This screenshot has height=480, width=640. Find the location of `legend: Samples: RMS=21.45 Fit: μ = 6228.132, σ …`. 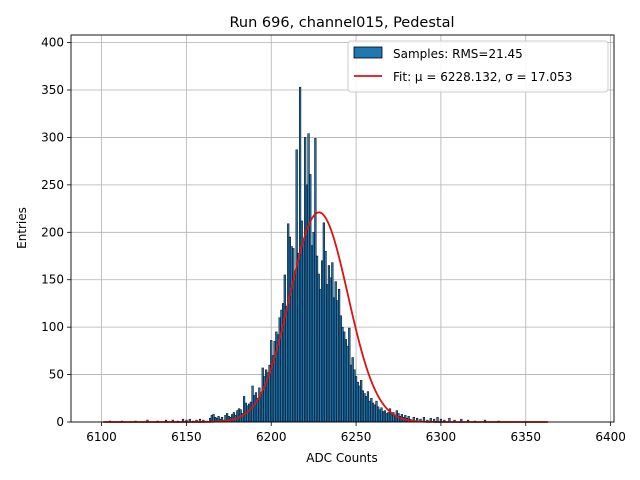

legend: Samples: RMS=21.45 Fit: μ = 6228.132, σ … is located at coordinates (478, 66).